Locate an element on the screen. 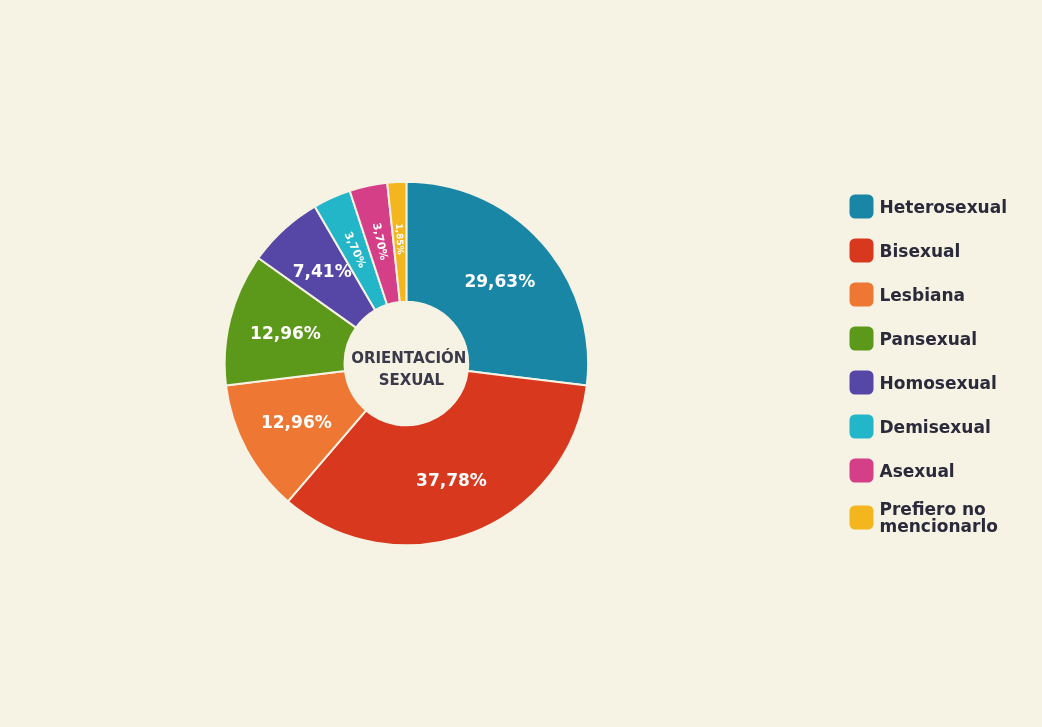  legend-label: Heterosexual is located at coordinates (943, 206).